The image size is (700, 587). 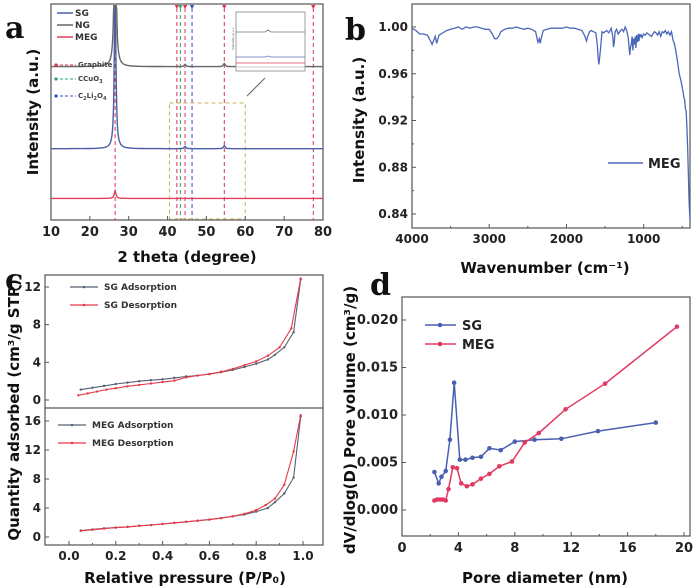 What do you see at coordinates (556, 413) in the screenshot?
I see `series-group-d` at bounding box center [556, 413].